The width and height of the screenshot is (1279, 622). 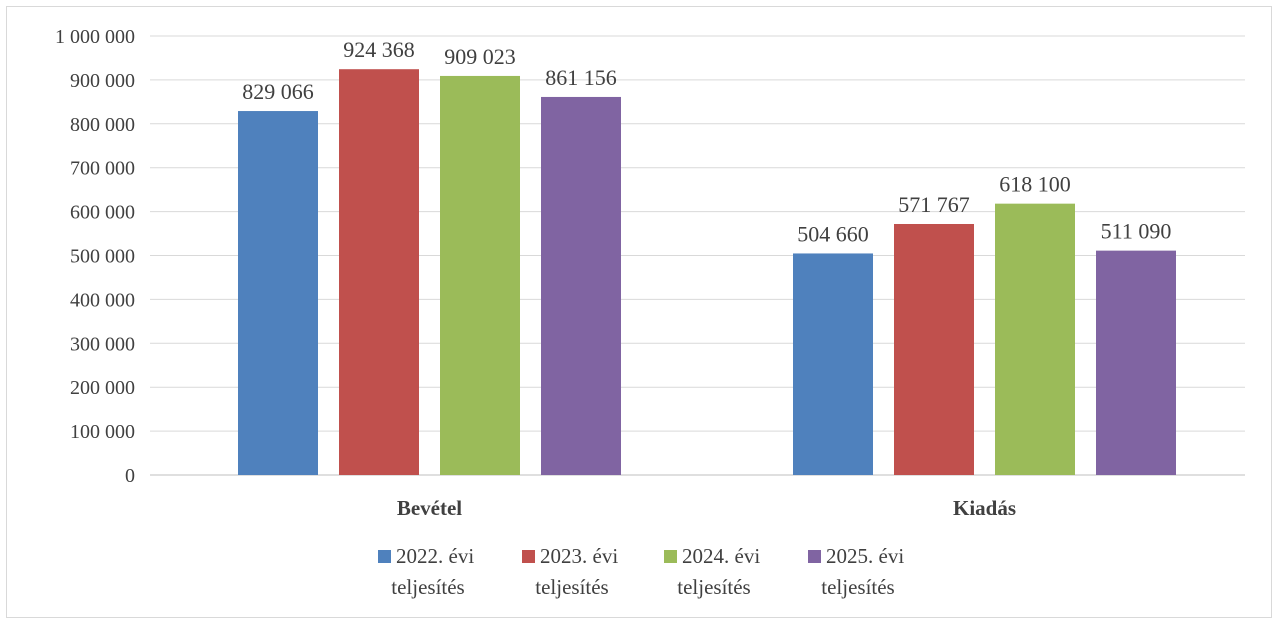 I want to click on data-label: 571 767, so click(x=934, y=204).